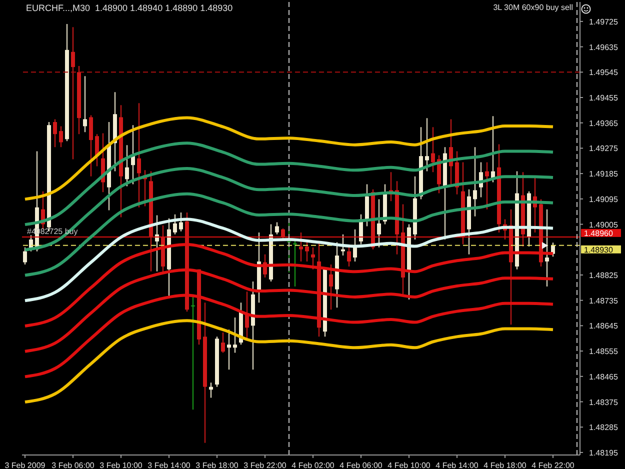  I want to click on x-tick-label: 3 Feb 18:00, so click(217, 465).